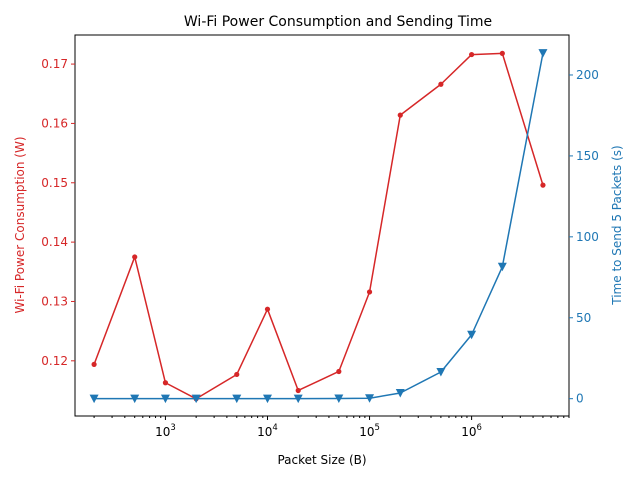 The image size is (640, 480). Describe the element at coordinates (479, 428) in the screenshot. I see `x-tick-label-exponent: 6` at that location.